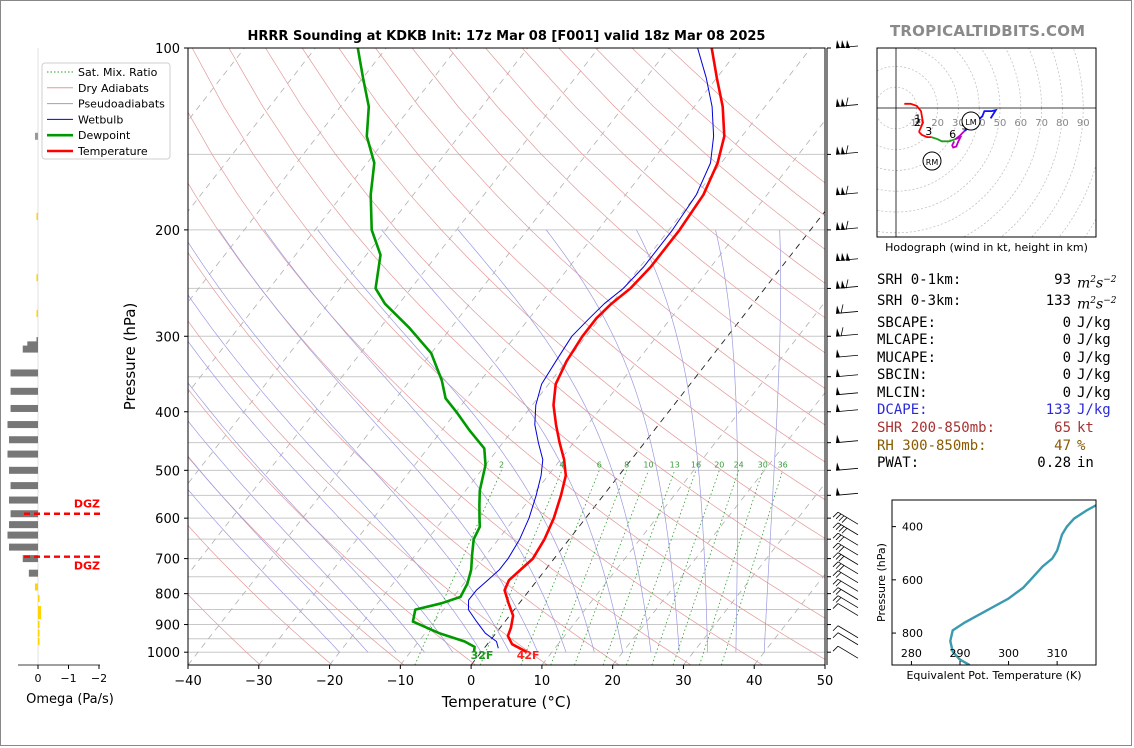 Image resolution: width=1134 pixels, height=748 pixels. I want to click on mixing-ratio-label: 20, so click(719, 464).